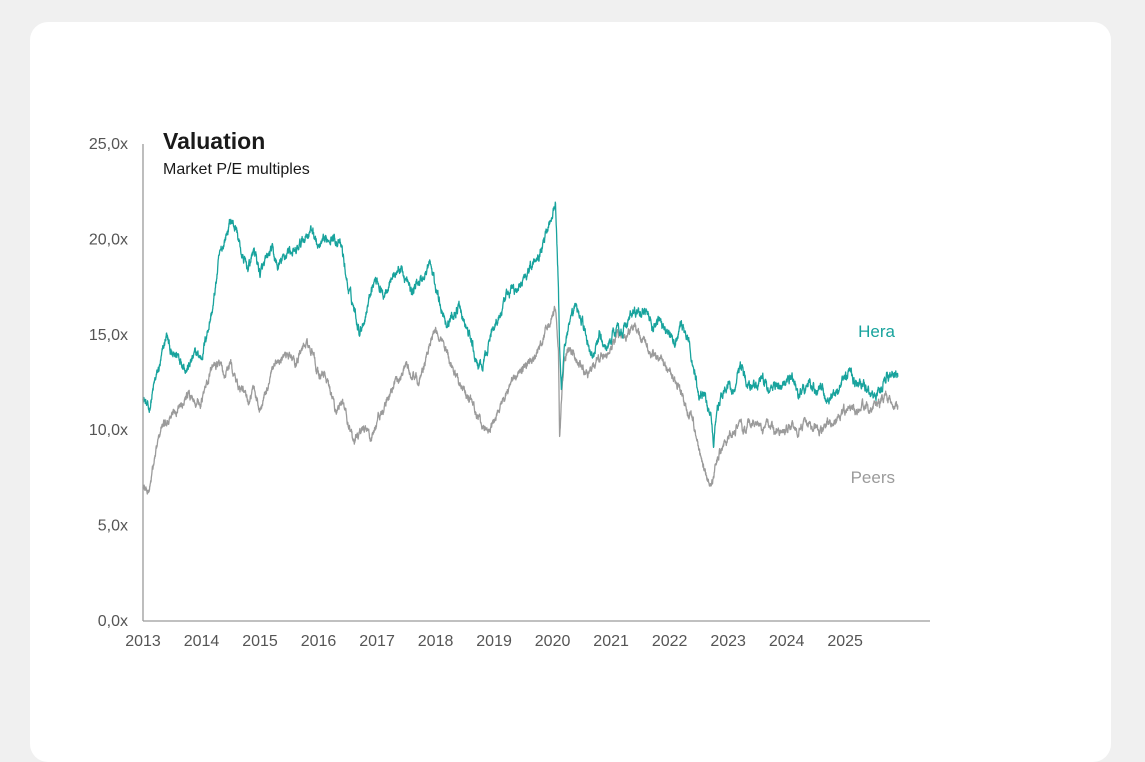  I want to click on x-tick-label: 2019, so click(494, 641).